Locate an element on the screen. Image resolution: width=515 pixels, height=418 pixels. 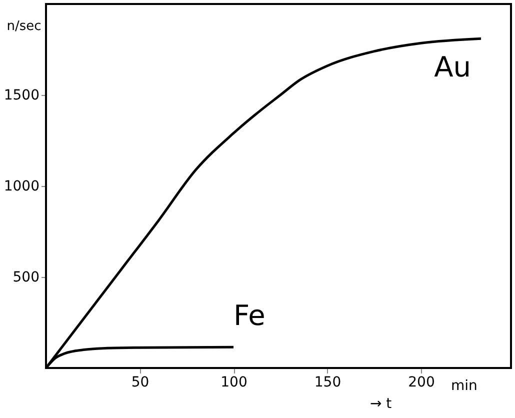
series-label: Au is located at coordinates (452, 67).